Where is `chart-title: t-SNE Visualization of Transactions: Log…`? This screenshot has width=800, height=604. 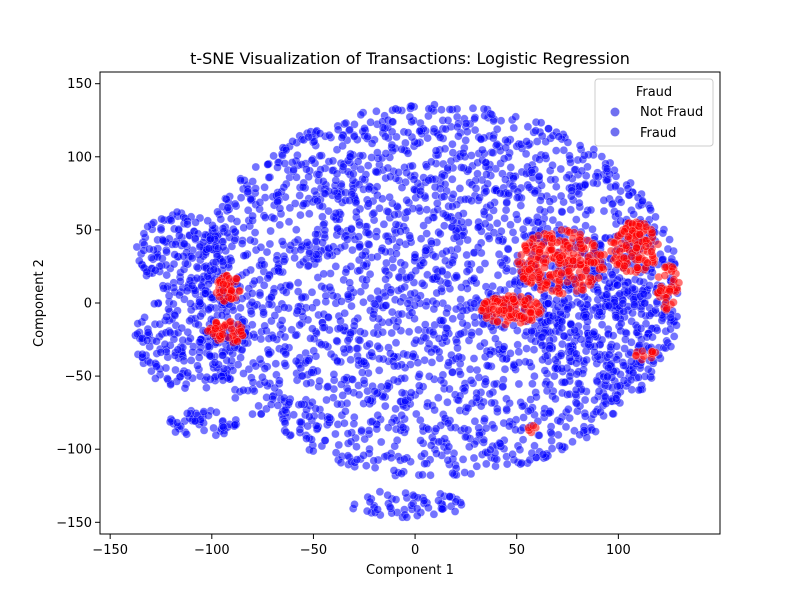
chart-title: t-SNE Visualization of Transactions: Log… is located at coordinates (410, 58).